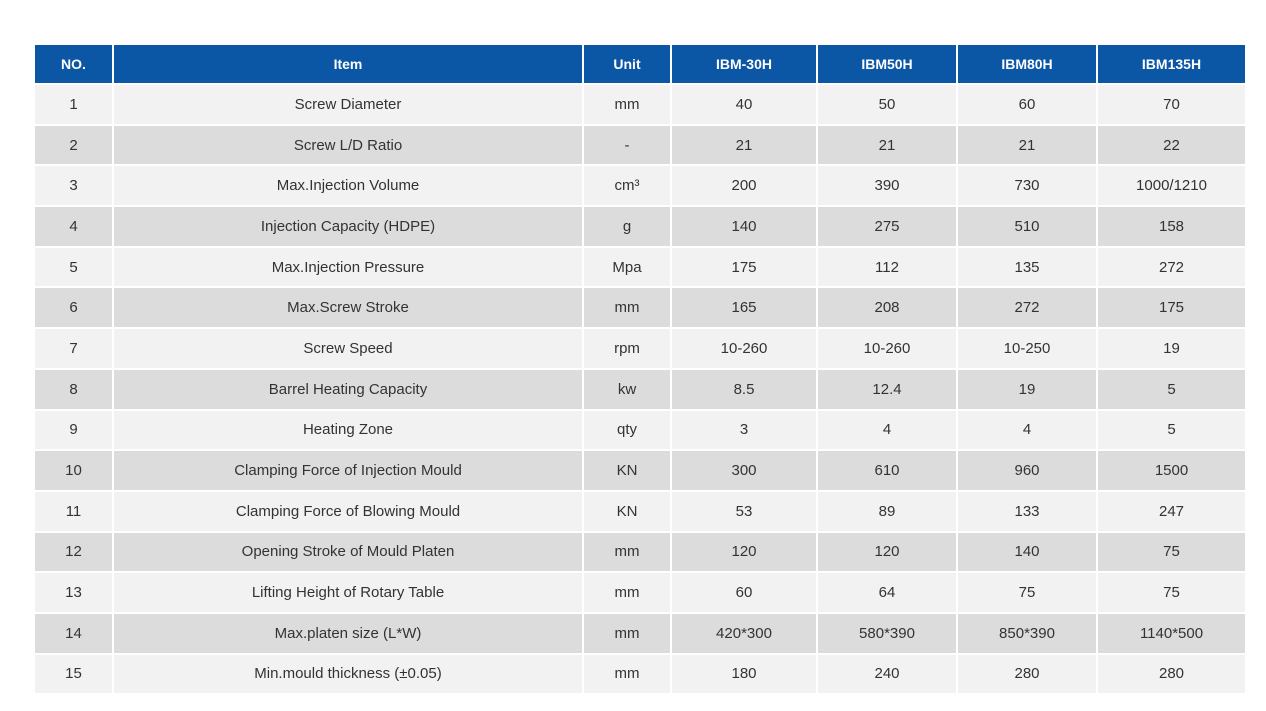 This screenshot has width=1266, height=711. What do you see at coordinates (627, 145) in the screenshot?
I see `cell-unit: -` at bounding box center [627, 145].